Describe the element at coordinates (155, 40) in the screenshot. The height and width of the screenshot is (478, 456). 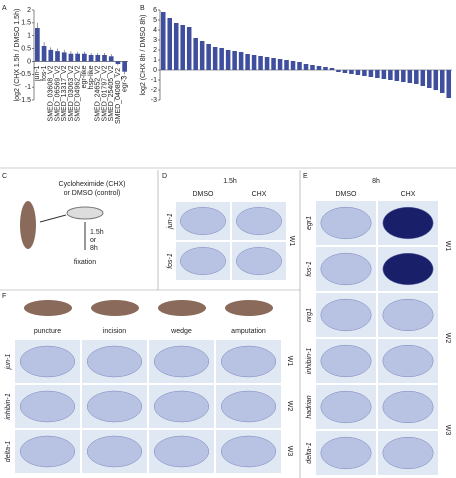
I see `y-tick-label: 3` at that location.